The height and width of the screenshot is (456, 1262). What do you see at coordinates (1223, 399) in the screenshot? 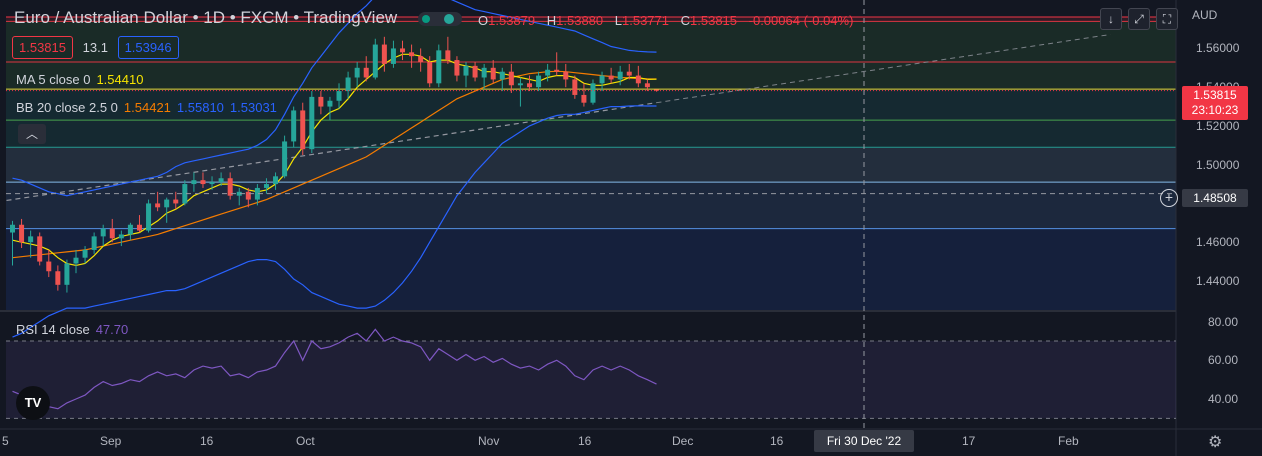
I see `rsi-tick-label: 40.00` at bounding box center [1223, 399].